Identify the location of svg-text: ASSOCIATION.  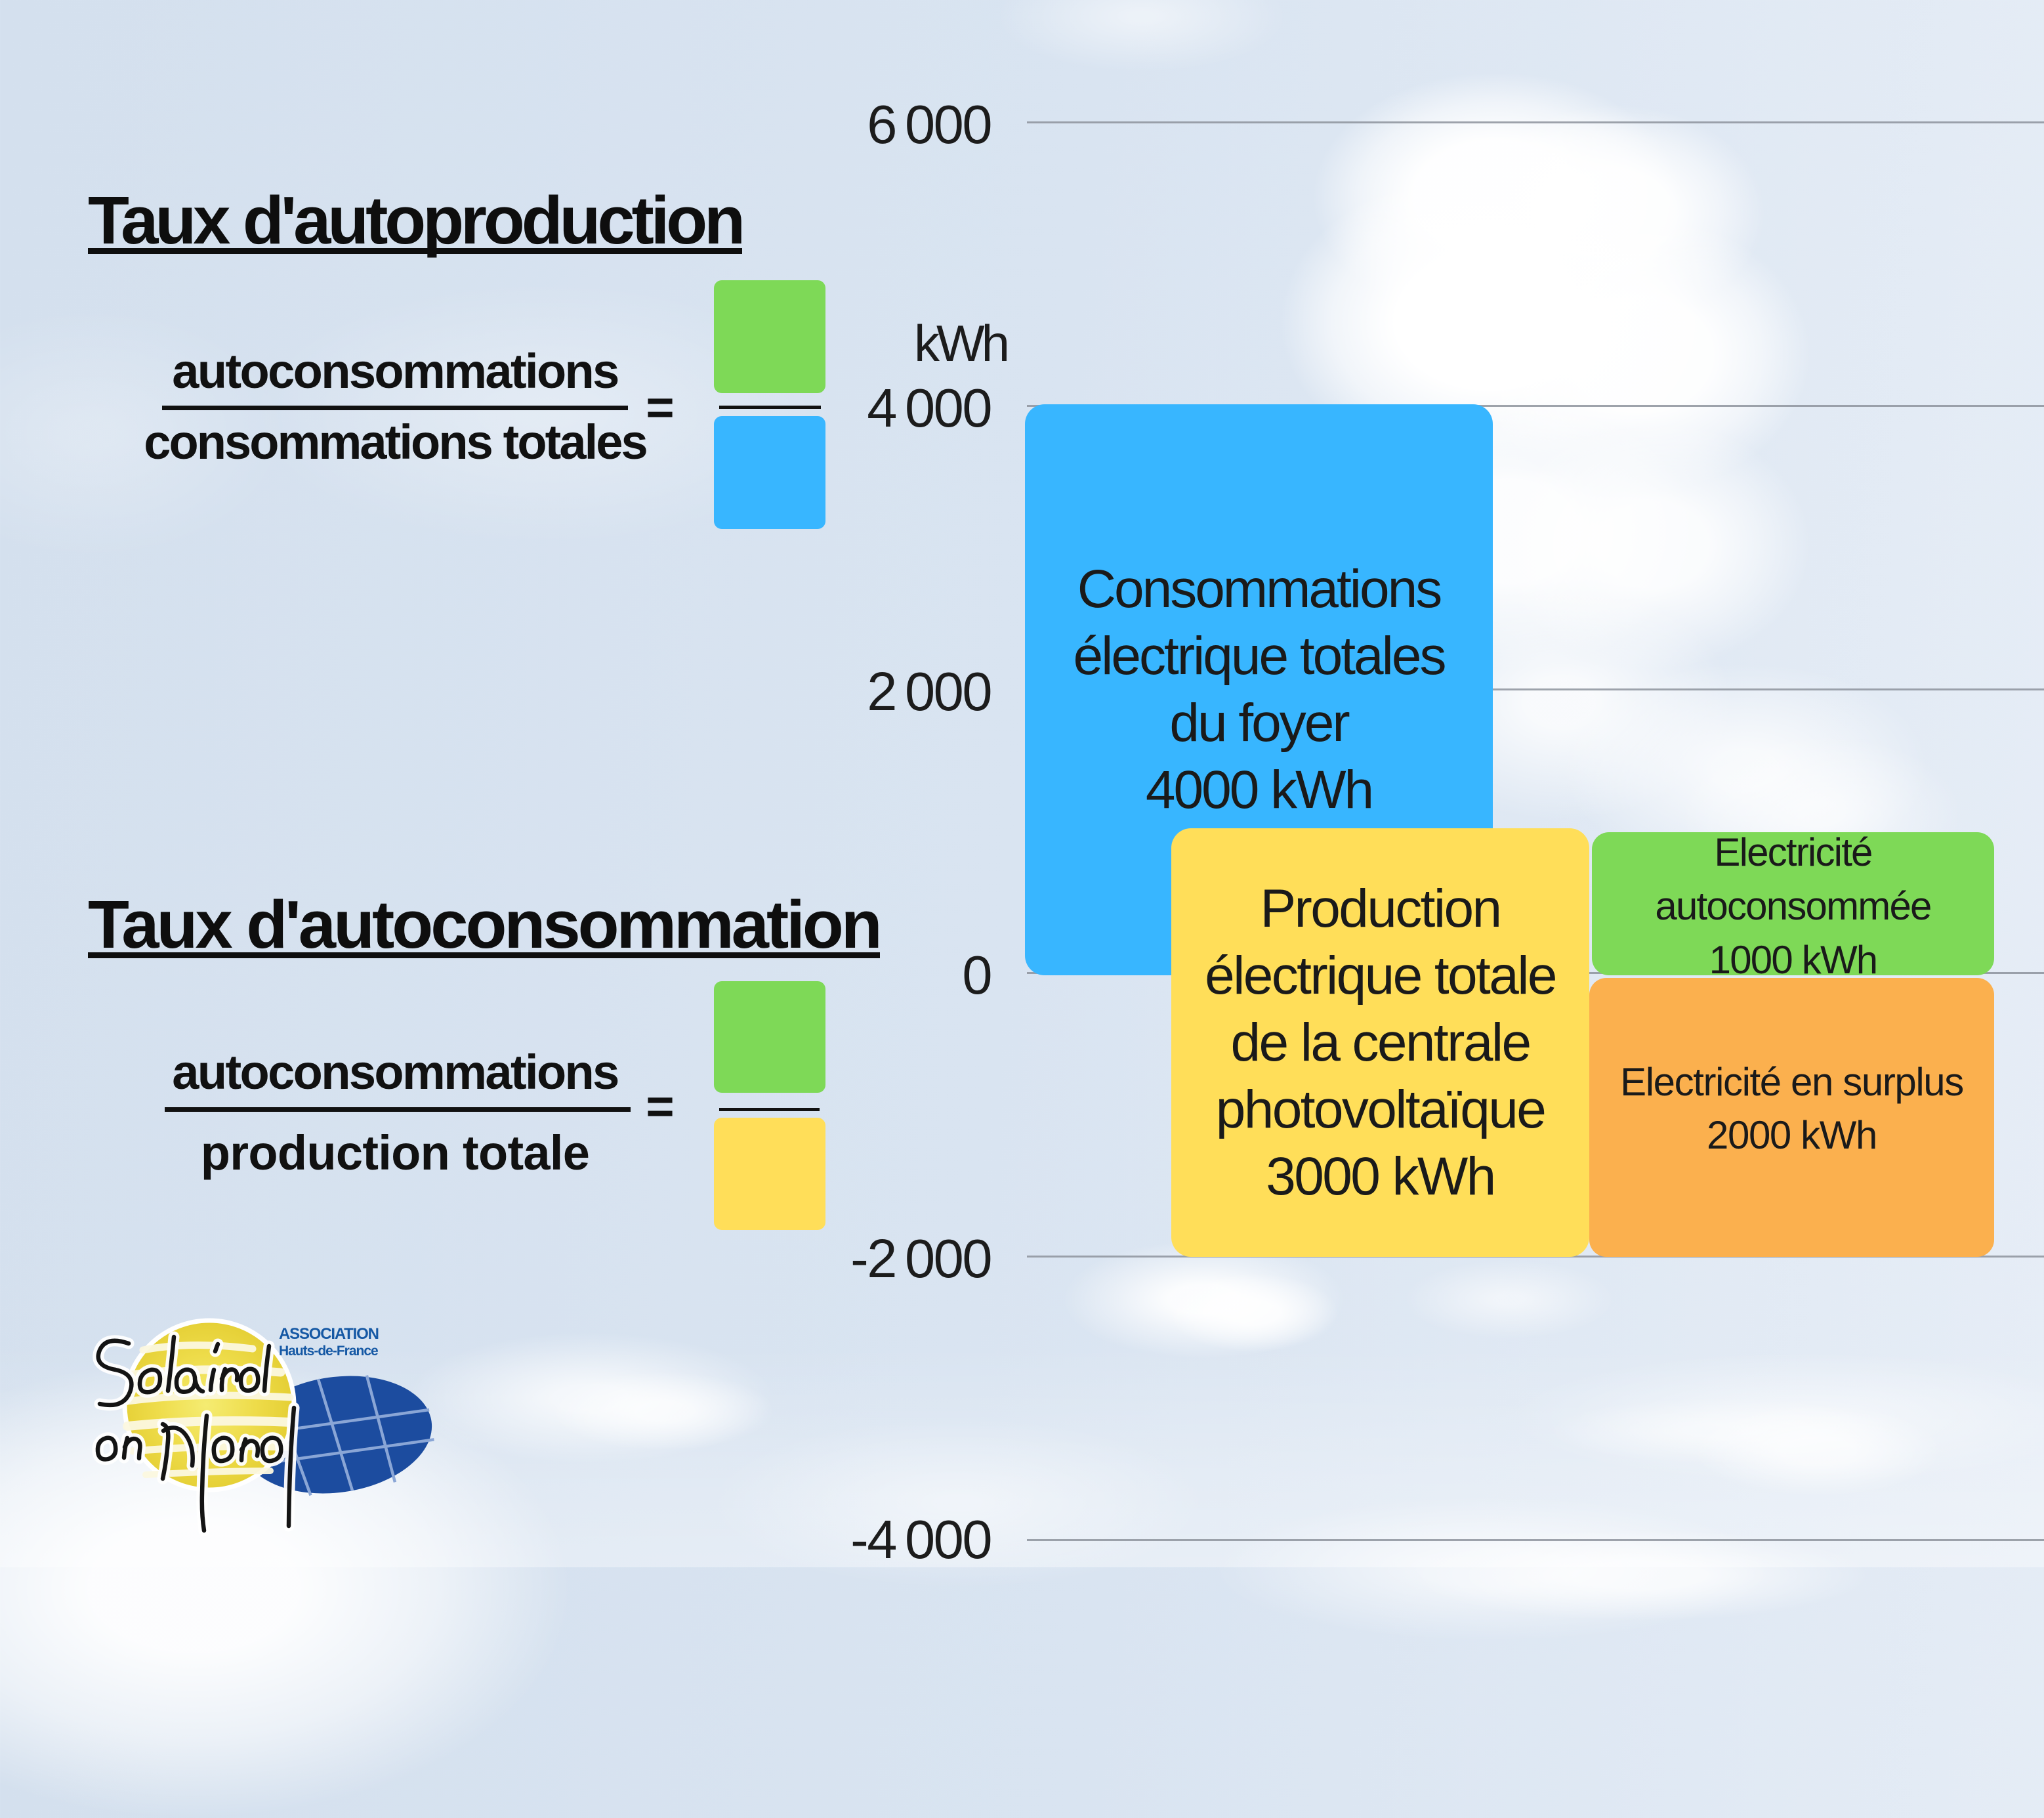
(329, 1334).